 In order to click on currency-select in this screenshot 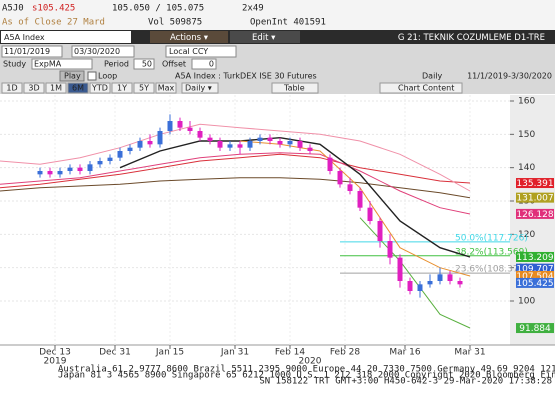, I will do `click(201, 51)`.